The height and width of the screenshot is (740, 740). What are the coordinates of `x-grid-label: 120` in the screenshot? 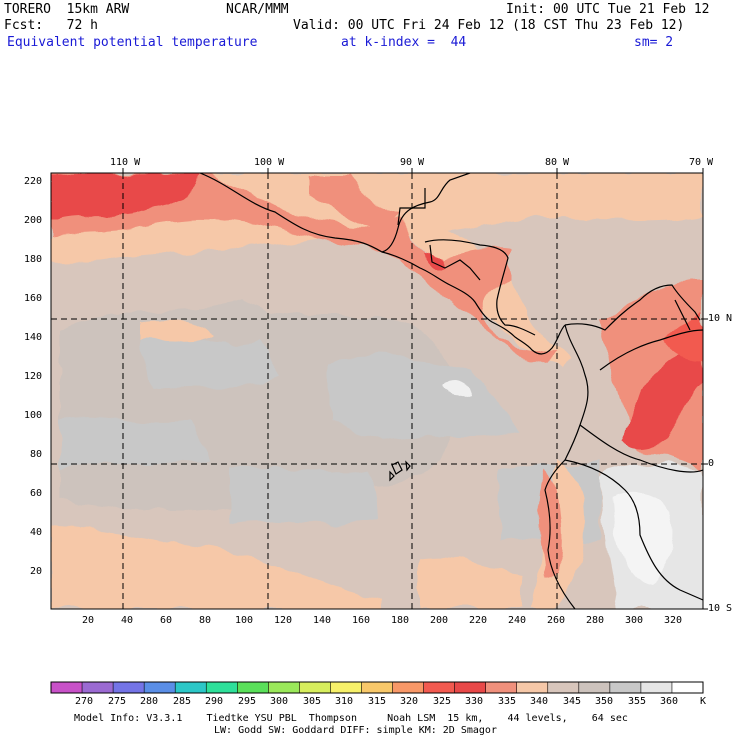 It's located at (283, 620).